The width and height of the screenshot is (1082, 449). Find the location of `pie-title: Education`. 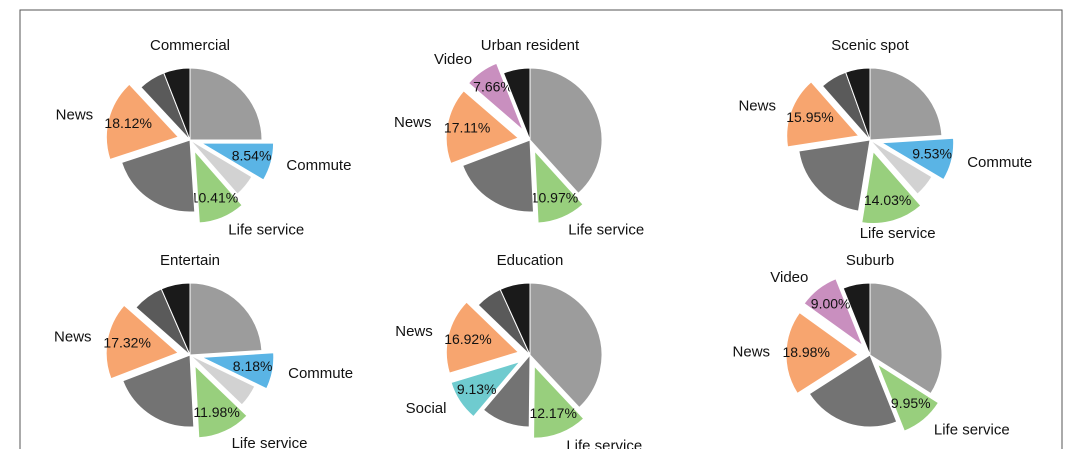

pie-title: Education is located at coordinates (530, 260).